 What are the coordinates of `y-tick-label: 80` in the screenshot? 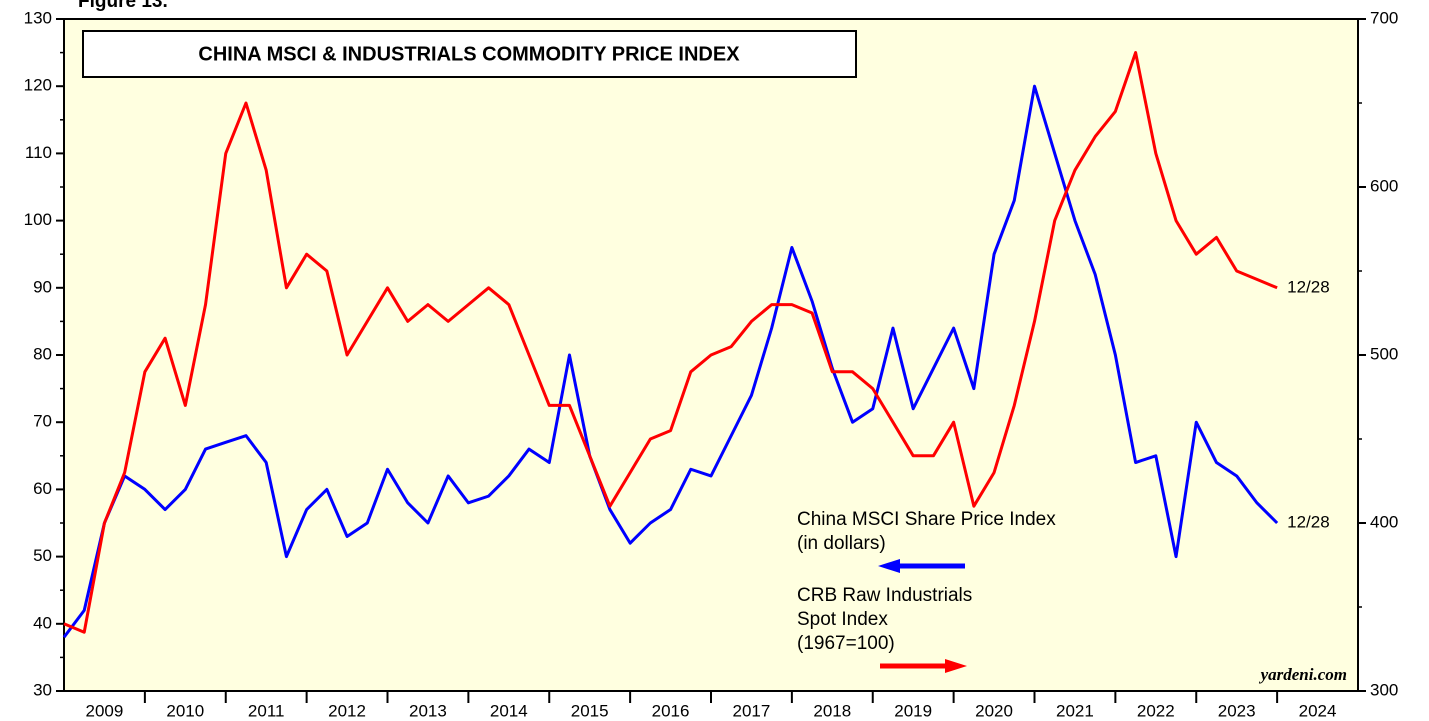 It's located at (42, 353).